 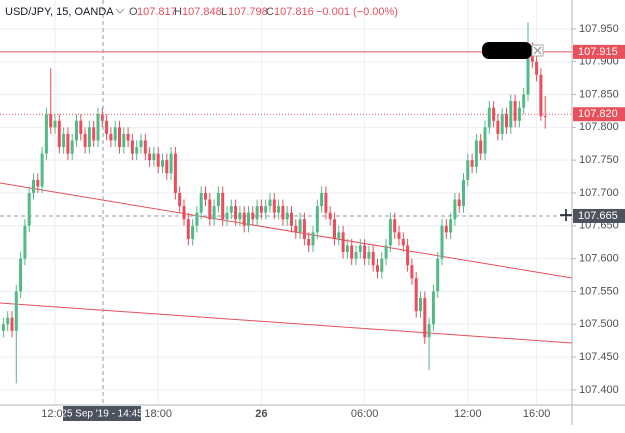 What do you see at coordinates (599, 291) in the screenshot?
I see `y-tick-label: 107.550` at bounding box center [599, 291].